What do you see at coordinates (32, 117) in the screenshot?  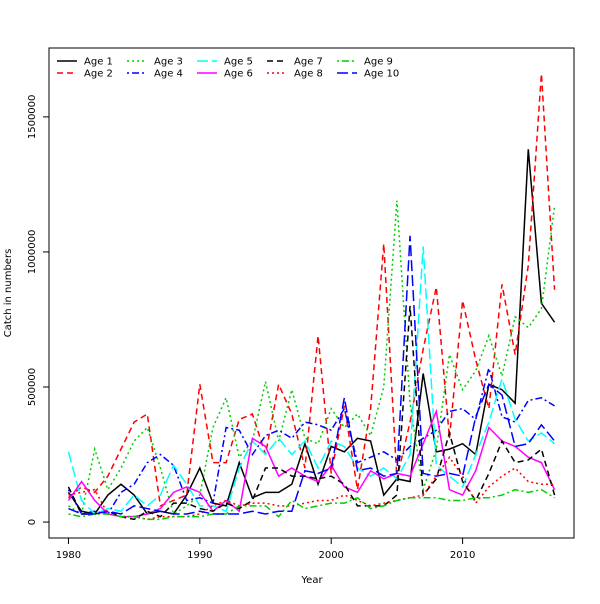 I see `y-tick-label: 1500000` at bounding box center [32, 117].